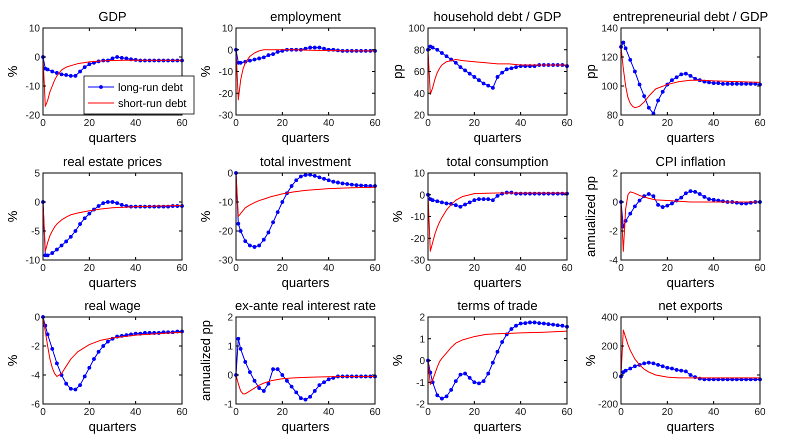 Image resolution: width=785 pixels, height=434 pixels. What do you see at coordinates (112, 161) in the screenshot?
I see `chart-title: real estate prices` at bounding box center [112, 161].